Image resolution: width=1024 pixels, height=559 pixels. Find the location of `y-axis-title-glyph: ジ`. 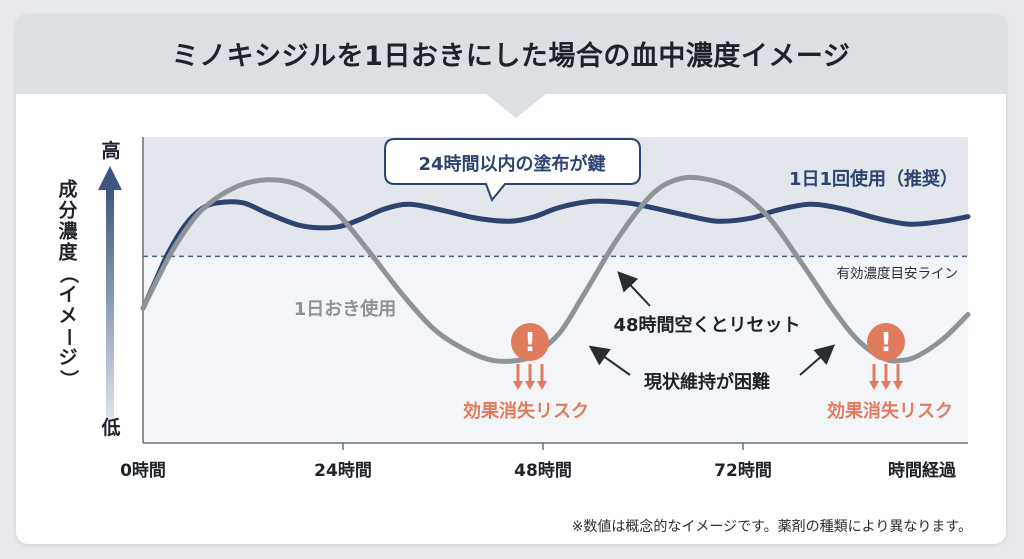

y-axis-title-glyph: ジ is located at coordinates (67, 358).